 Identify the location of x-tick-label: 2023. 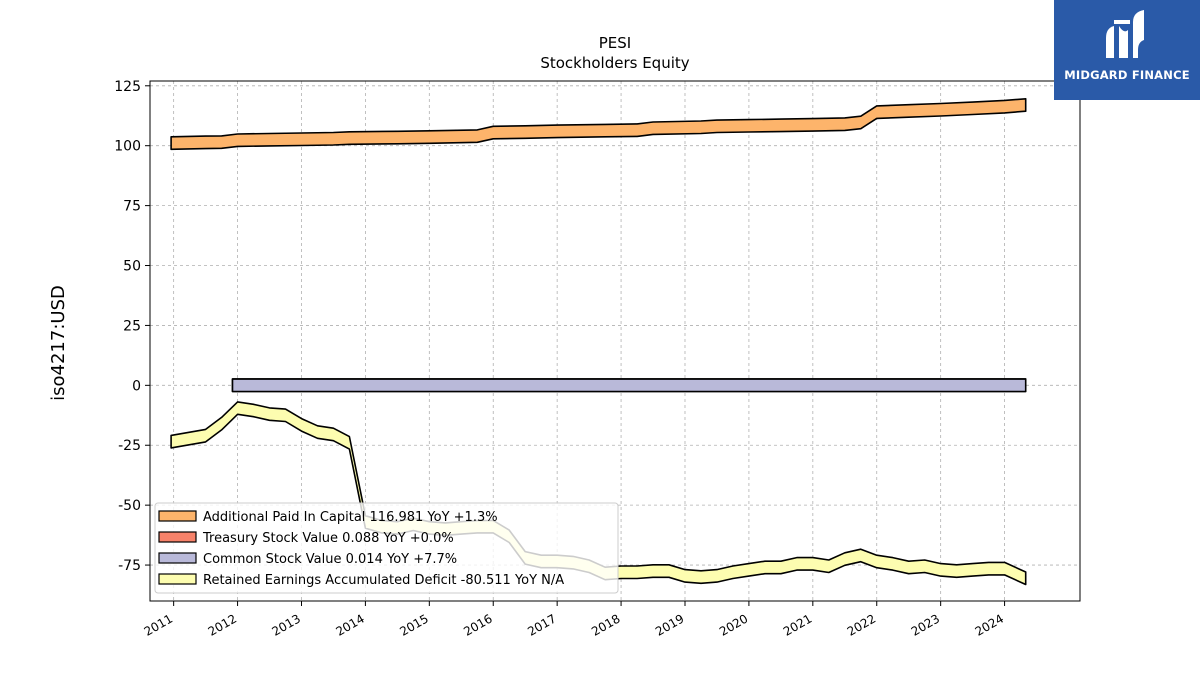
(925, 624).